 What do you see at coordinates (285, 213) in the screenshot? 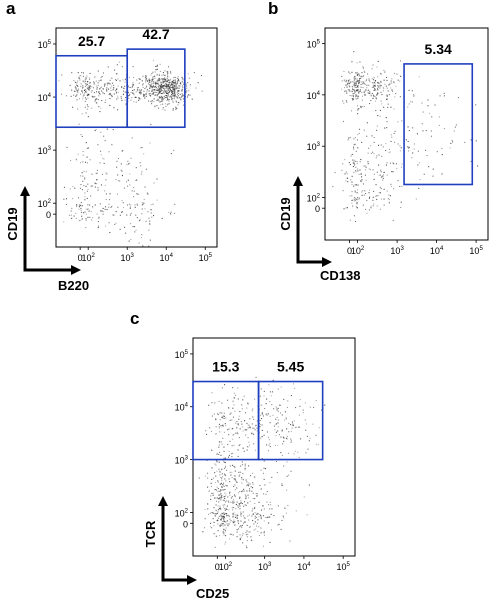
I see `y-axis-label: CD19` at bounding box center [285, 213].